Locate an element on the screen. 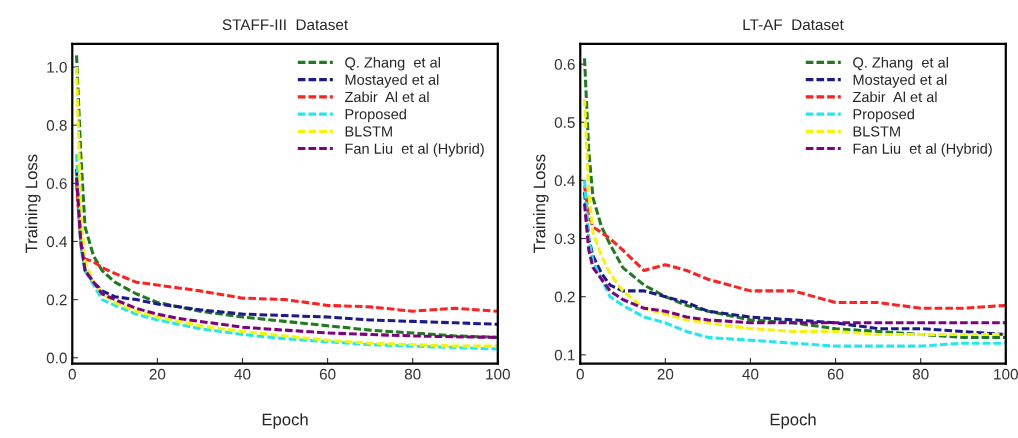  y-tick-label: 0.1 is located at coordinates (564, 355).